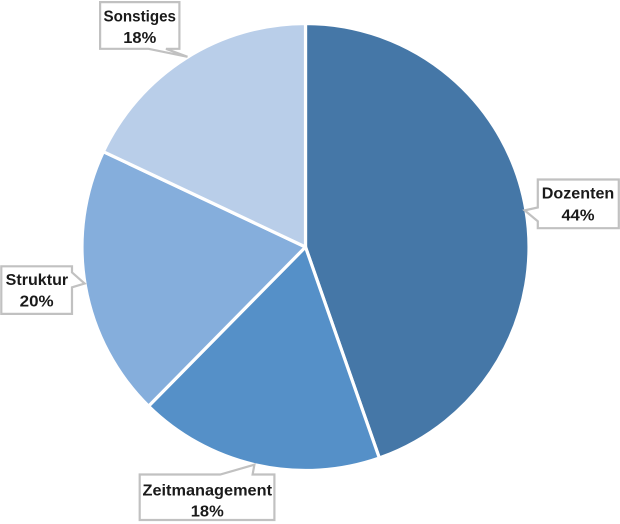 The height and width of the screenshot is (524, 620). Describe the element at coordinates (578, 216) in the screenshot. I see `svg-text: 44%` at that location.